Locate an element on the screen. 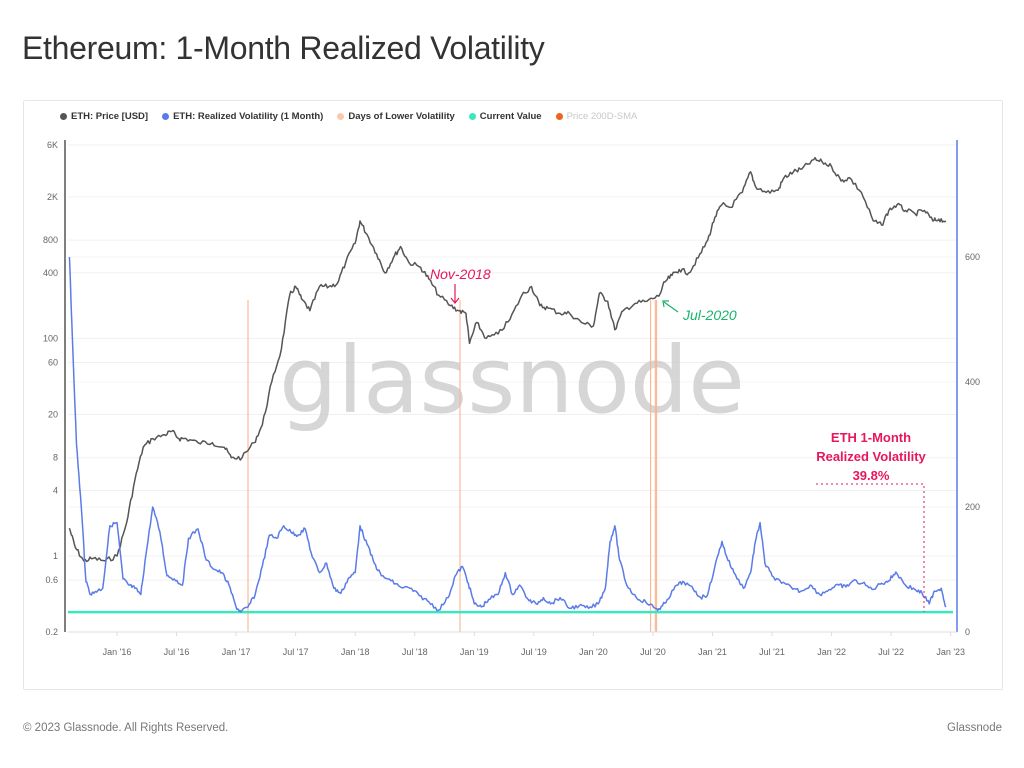 Image resolution: width=1024 pixels, height=768 pixels. x-tick-label: Jul '19 is located at coordinates (534, 652).